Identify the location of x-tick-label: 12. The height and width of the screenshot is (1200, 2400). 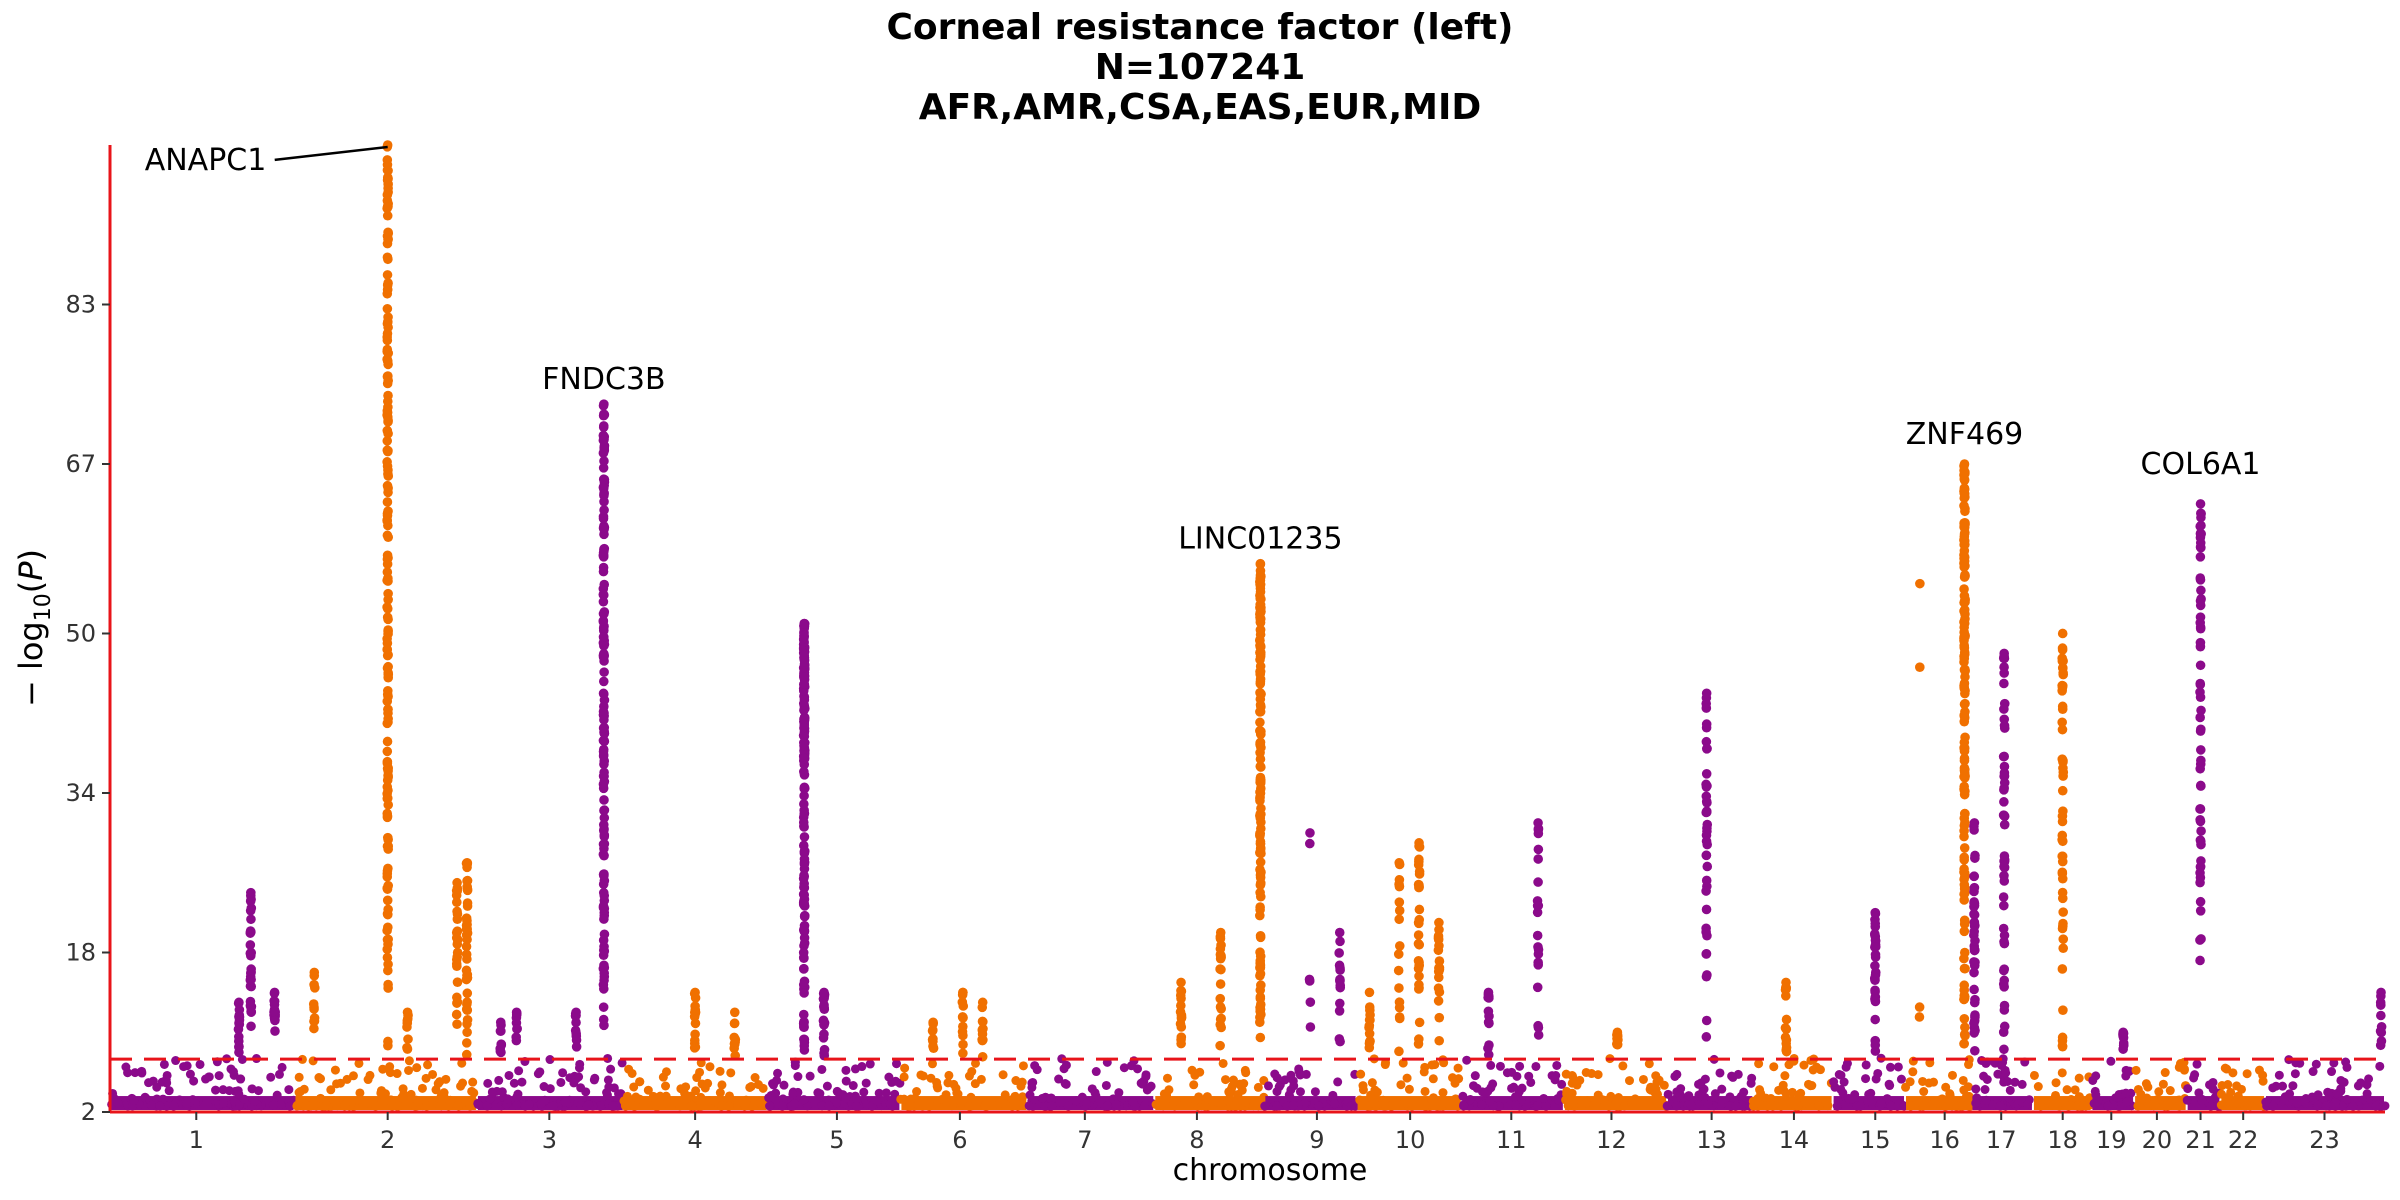
(1611, 1140).